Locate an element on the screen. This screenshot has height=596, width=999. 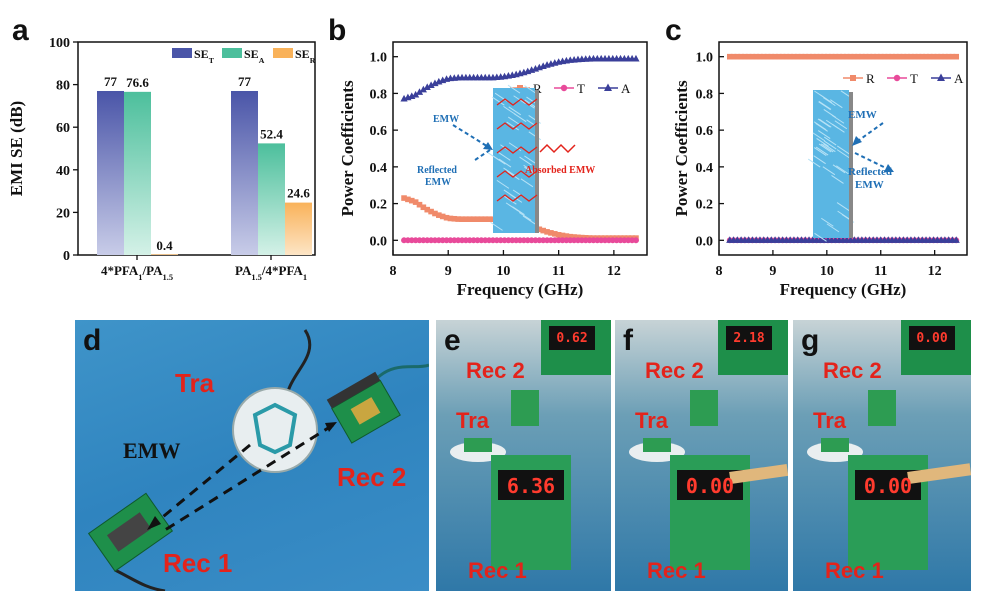
receiver-2-board is located at coordinates (363, 407).